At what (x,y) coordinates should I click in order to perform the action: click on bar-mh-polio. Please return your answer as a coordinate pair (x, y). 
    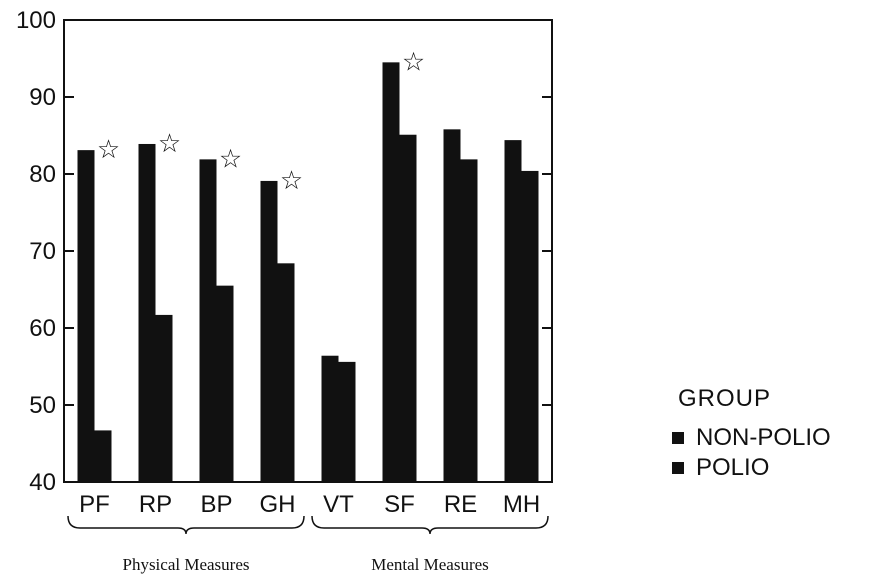
    Looking at the image, I should click on (530, 326).